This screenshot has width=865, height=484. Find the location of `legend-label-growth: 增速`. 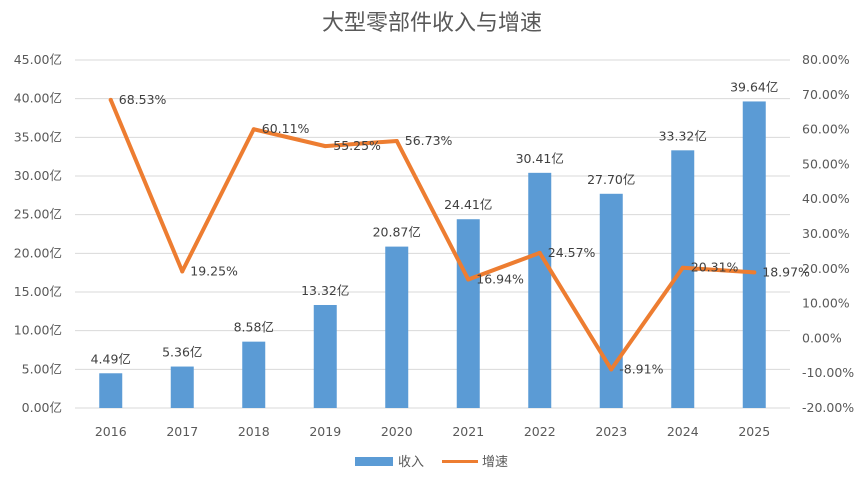

legend-label-growth: 增速 is located at coordinates (495, 462).